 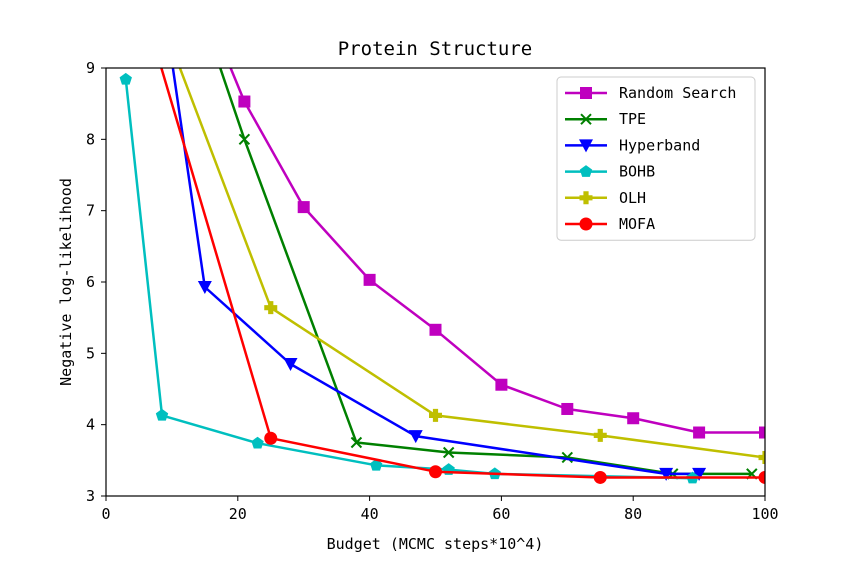 I want to click on y-tick-label: 8, so click(x=90, y=139).